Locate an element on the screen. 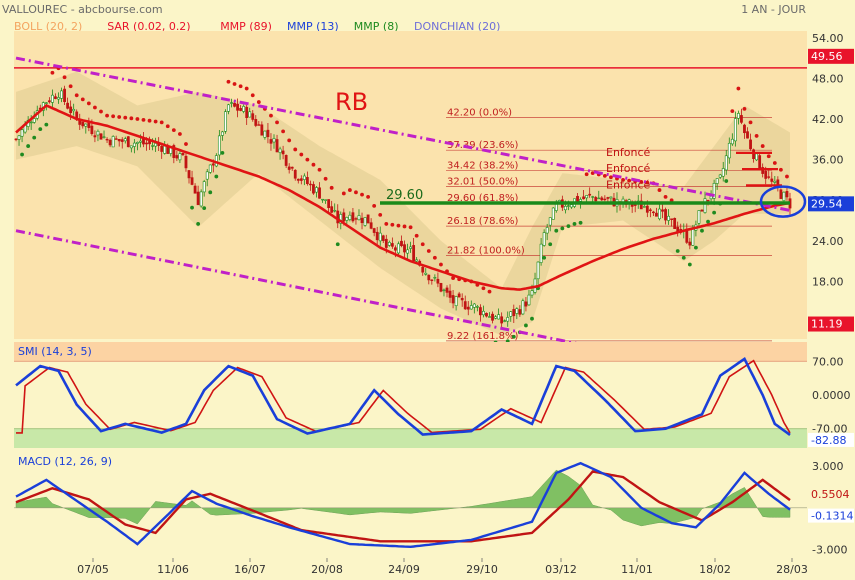 This screenshot has height=580, width=855. fib-label: 37.39 (23.6%) is located at coordinates (482, 145).